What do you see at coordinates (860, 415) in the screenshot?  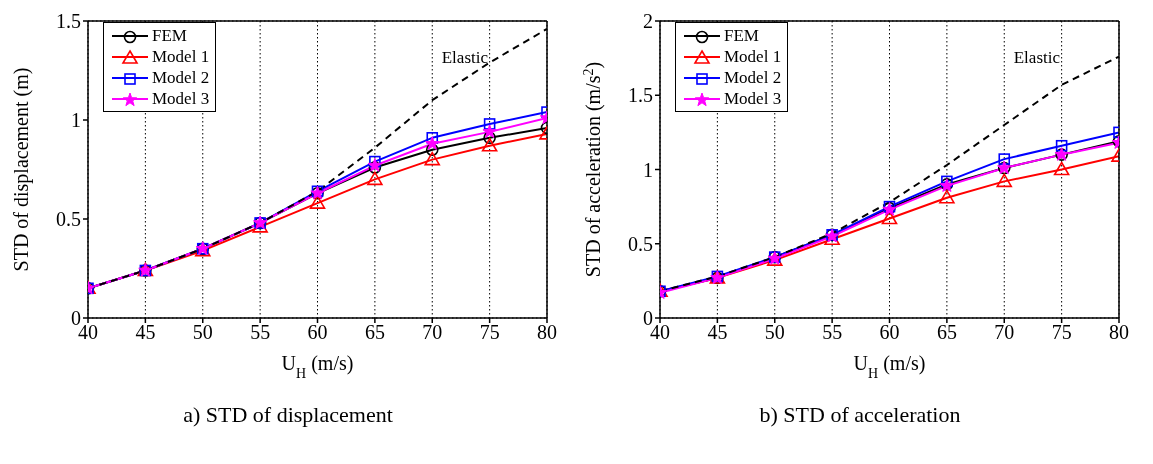 I see `text: b) STD of acceleration` at bounding box center [860, 415].